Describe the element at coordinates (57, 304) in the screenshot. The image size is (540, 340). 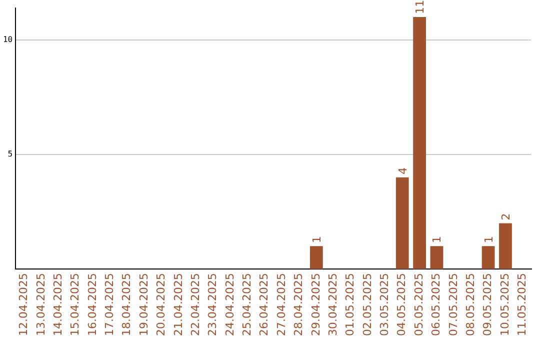
I see `x-tick-label: 14.04.2025` at that location.